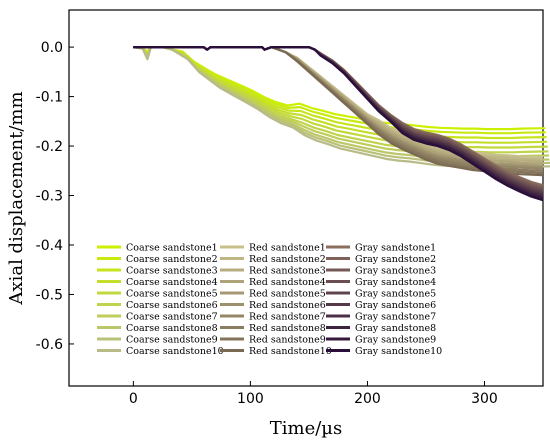 The width and height of the screenshot is (550, 446). Describe the element at coordinates (306, 428) in the screenshot. I see `x-axis-title: Time/µs` at that location.